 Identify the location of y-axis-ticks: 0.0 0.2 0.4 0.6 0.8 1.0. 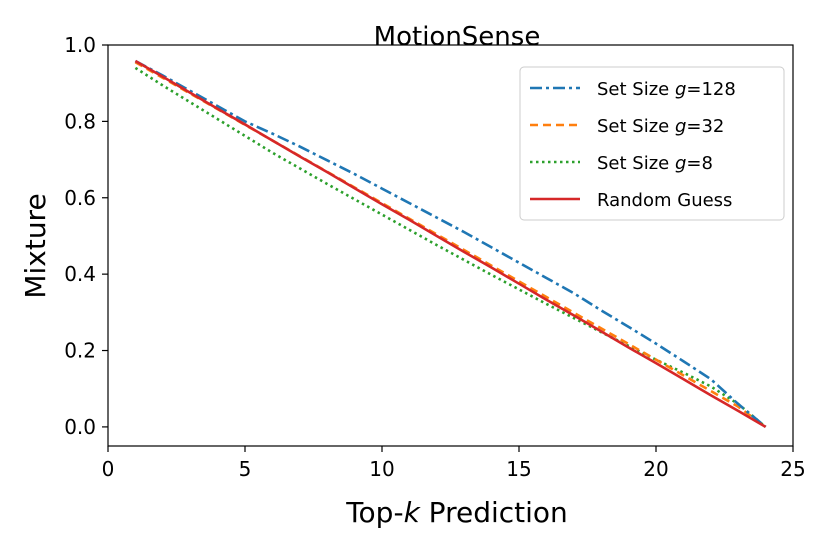
(86, 236).